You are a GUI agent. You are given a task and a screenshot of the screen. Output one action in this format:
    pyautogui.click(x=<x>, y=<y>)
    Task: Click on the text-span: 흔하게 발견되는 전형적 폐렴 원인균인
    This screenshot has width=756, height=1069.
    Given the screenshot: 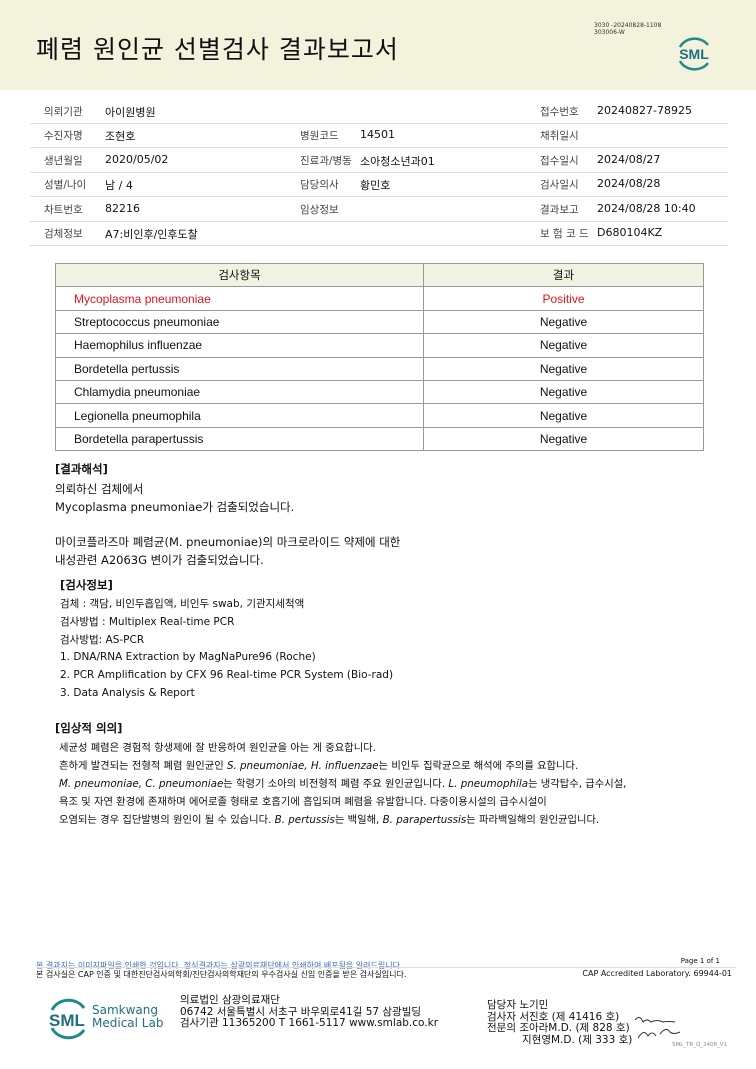 What is the action you would take?
    pyautogui.click(x=143, y=766)
    